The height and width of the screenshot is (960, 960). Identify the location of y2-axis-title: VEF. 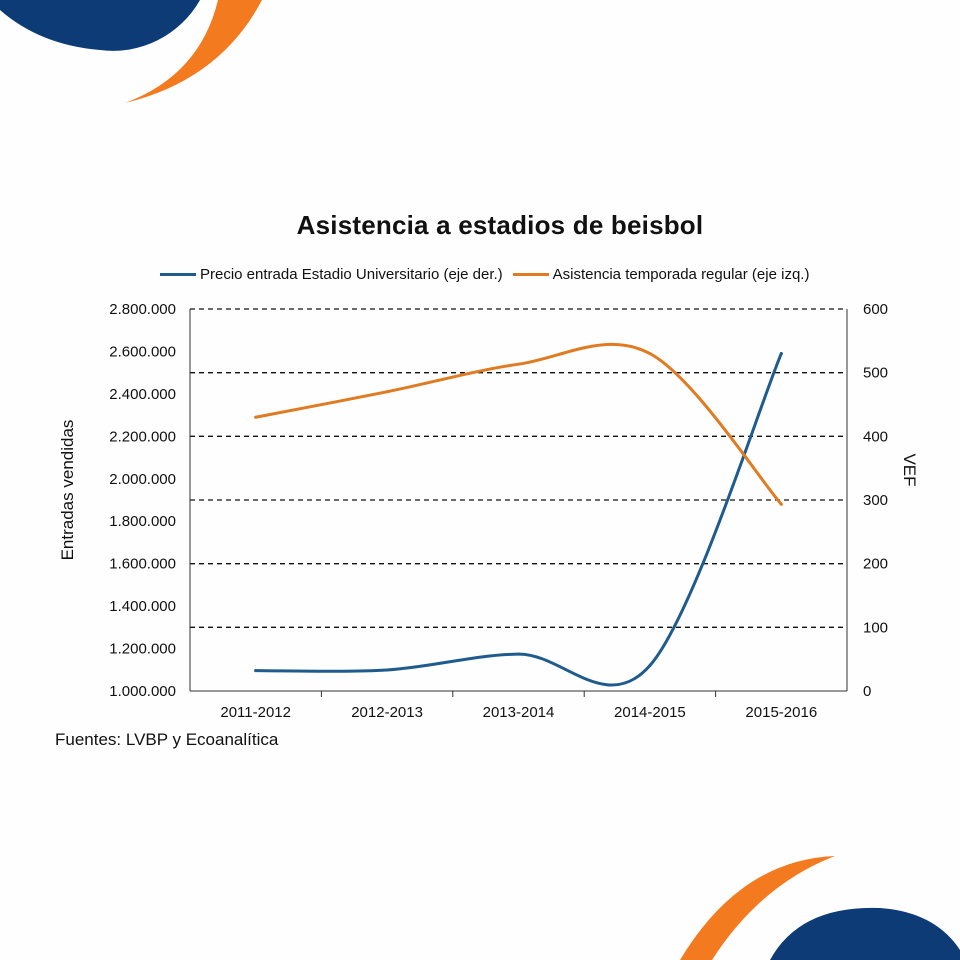
(909, 469).